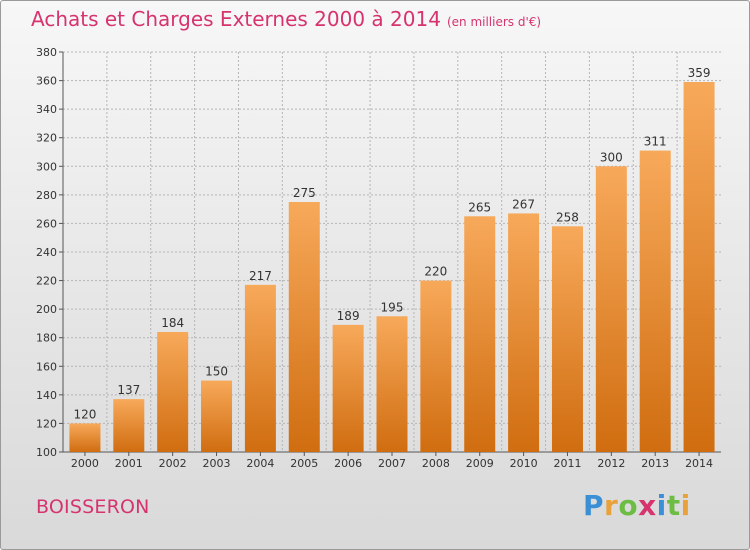 The image size is (750, 550). Describe the element at coordinates (637, 505) in the screenshot. I see `proxiti-logo: Proxiti` at that location.